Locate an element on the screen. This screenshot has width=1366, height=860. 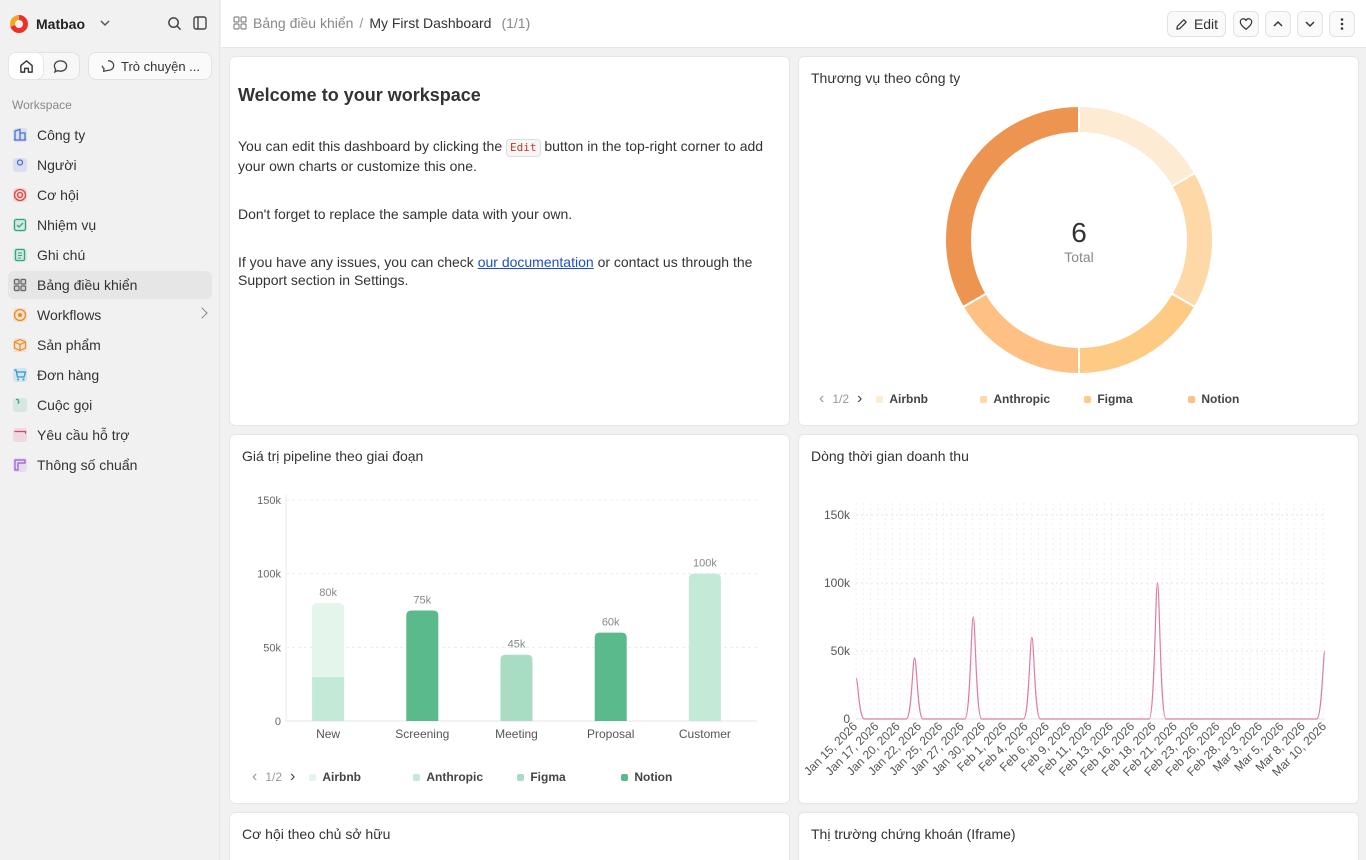
sidebar-item-label: Ghi chú is located at coordinates (61, 255).